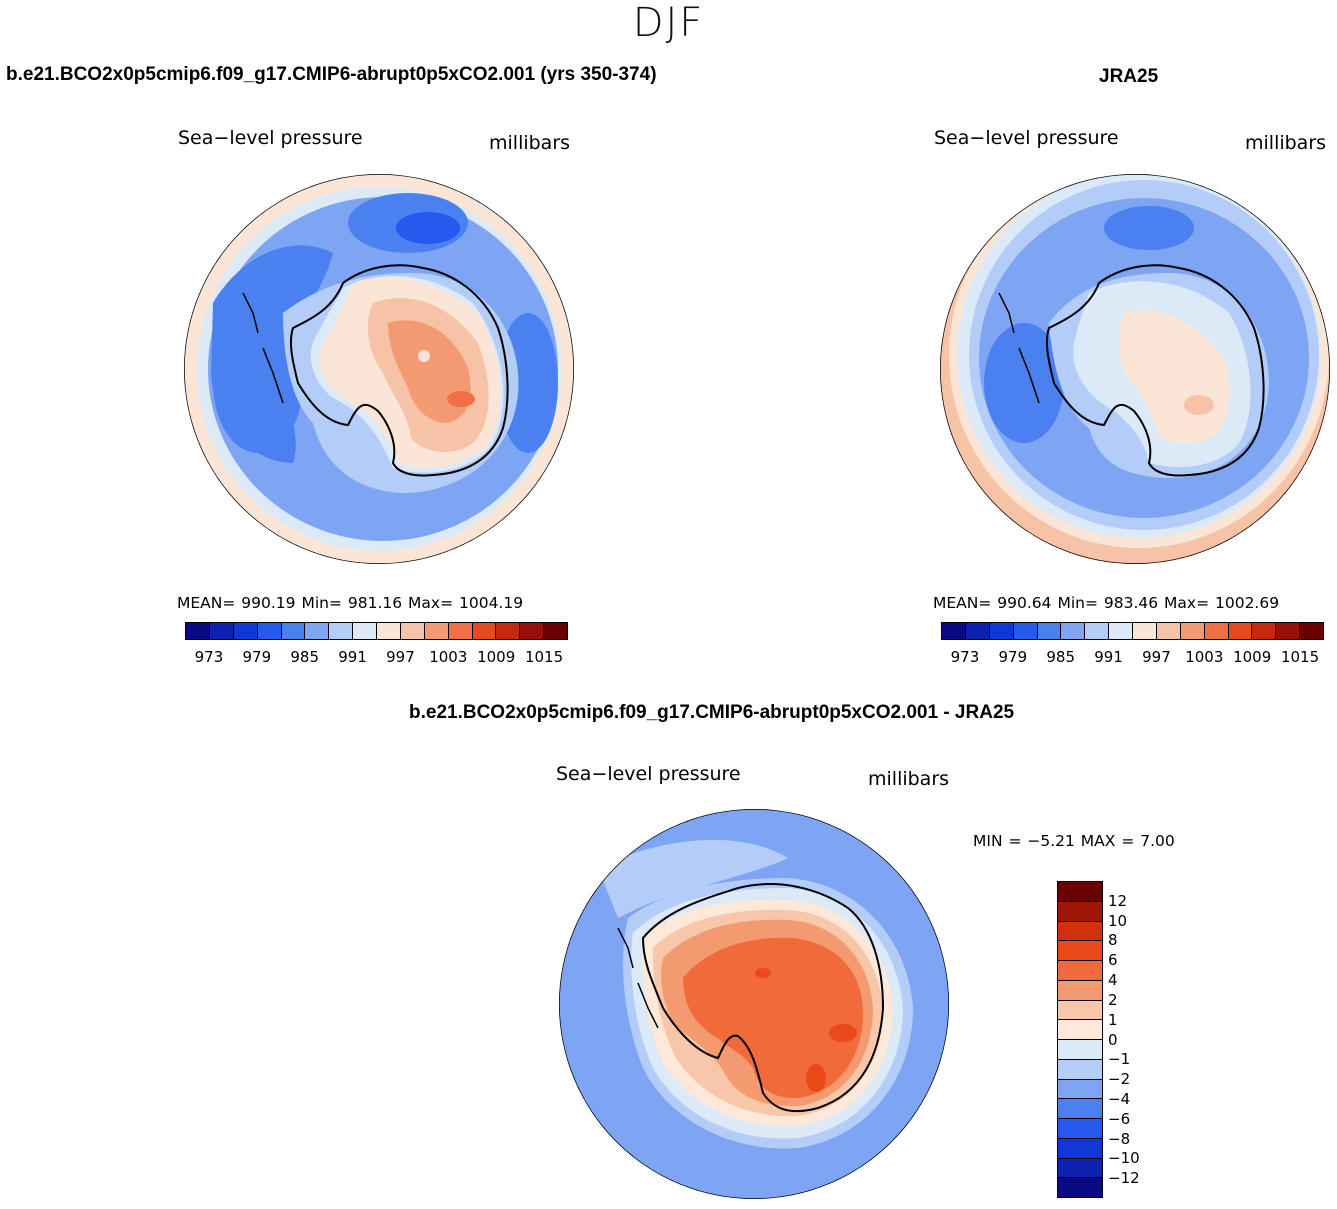  Describe the element at coordinates (648, 774) in the screenshot. I see `diff-field-label: Sea−level pressure` at that location.